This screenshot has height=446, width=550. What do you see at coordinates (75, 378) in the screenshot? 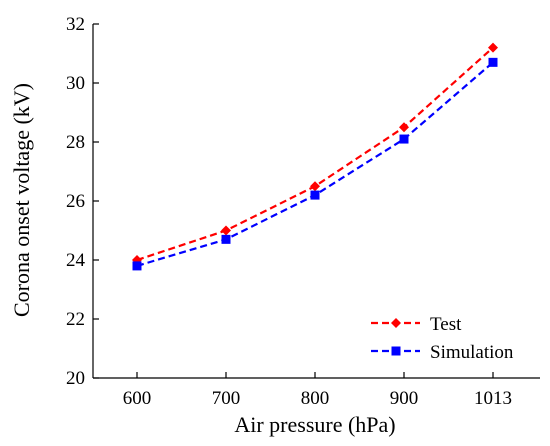
I see `y-tick-label: 20` at bounding box center [75, 378].